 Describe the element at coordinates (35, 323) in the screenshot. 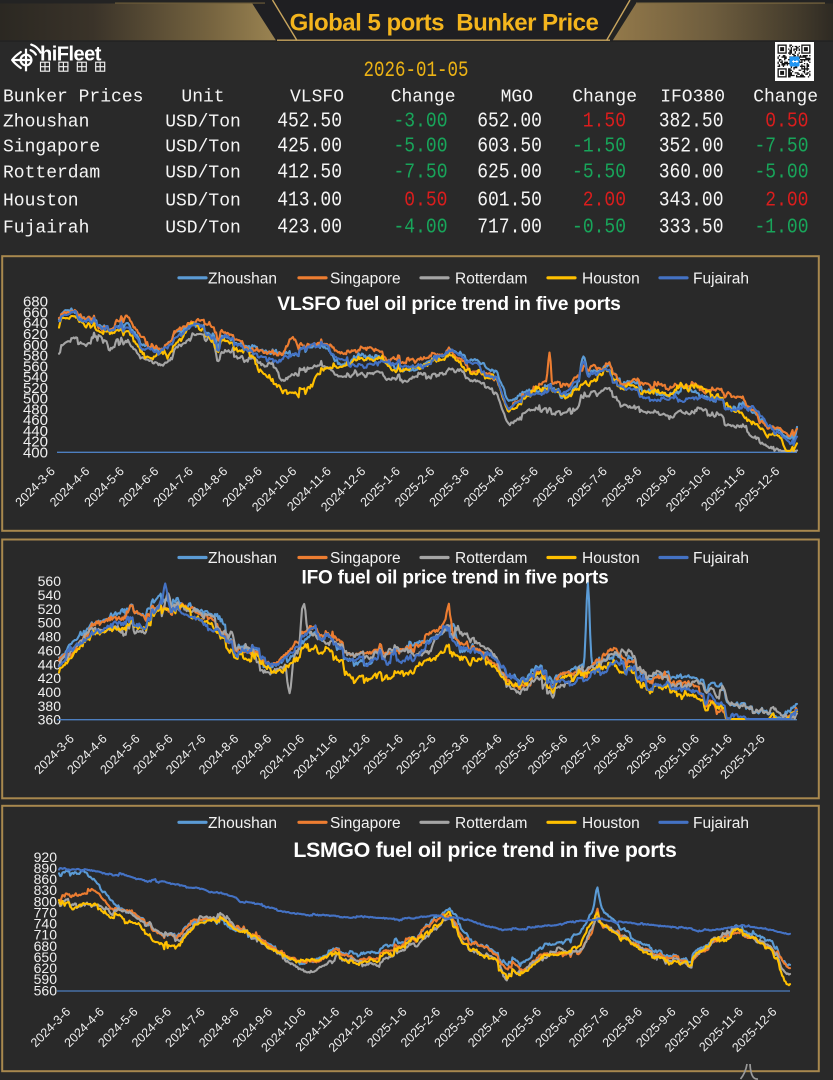

I see `svg-text: 640` at that location.